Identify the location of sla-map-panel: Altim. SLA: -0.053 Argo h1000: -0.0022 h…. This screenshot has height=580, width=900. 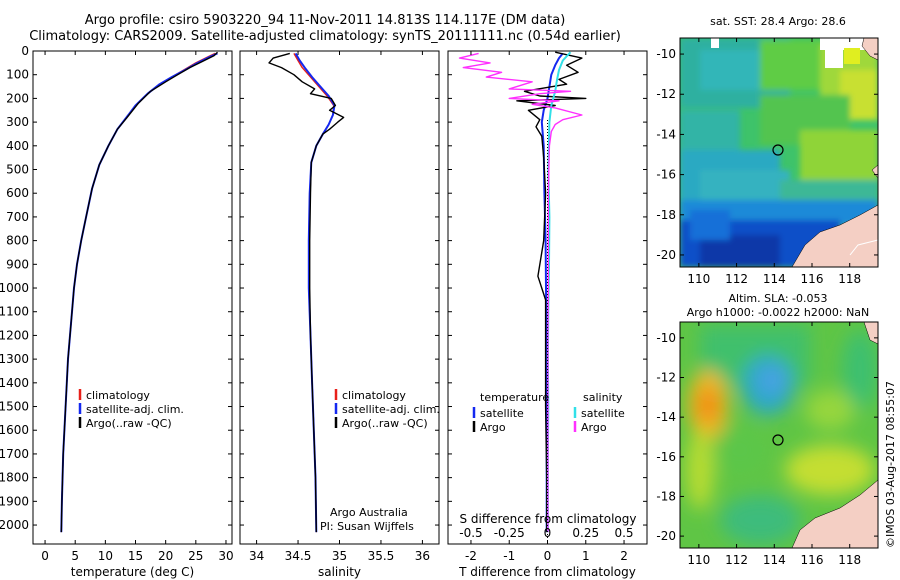
(767, 429).